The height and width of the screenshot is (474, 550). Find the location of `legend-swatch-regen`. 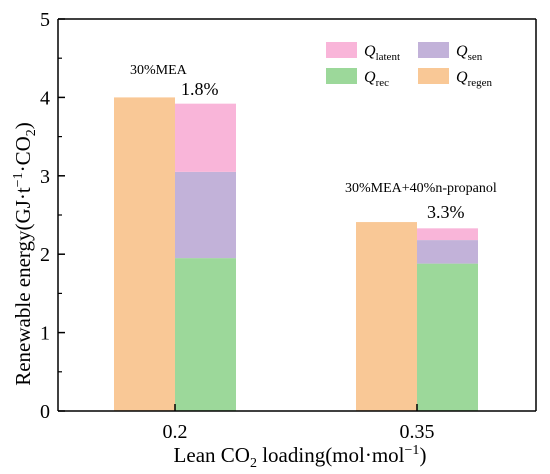

legend-swatch-regen is located at coordinates (433, 76).